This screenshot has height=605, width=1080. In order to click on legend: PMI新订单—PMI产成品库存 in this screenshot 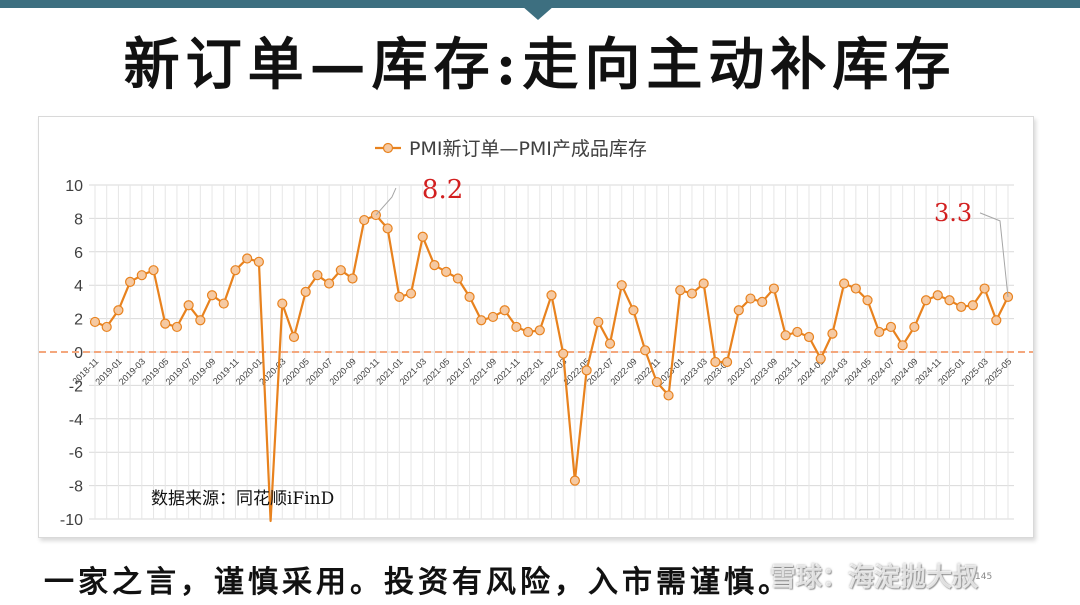, I will do `click(511, 149)`.